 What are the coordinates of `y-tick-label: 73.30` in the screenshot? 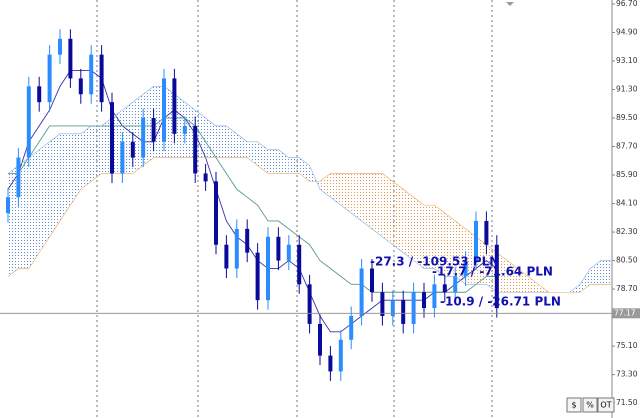 It's located at (627, 374).